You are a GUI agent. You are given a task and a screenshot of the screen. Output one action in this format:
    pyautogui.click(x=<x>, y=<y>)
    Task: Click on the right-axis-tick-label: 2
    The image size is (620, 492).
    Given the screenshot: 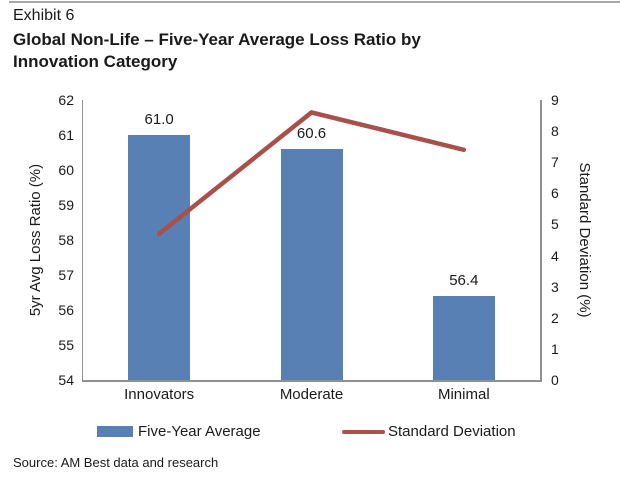 What is the action you would take?
    pyautogui.click(x=555, y=317)
    